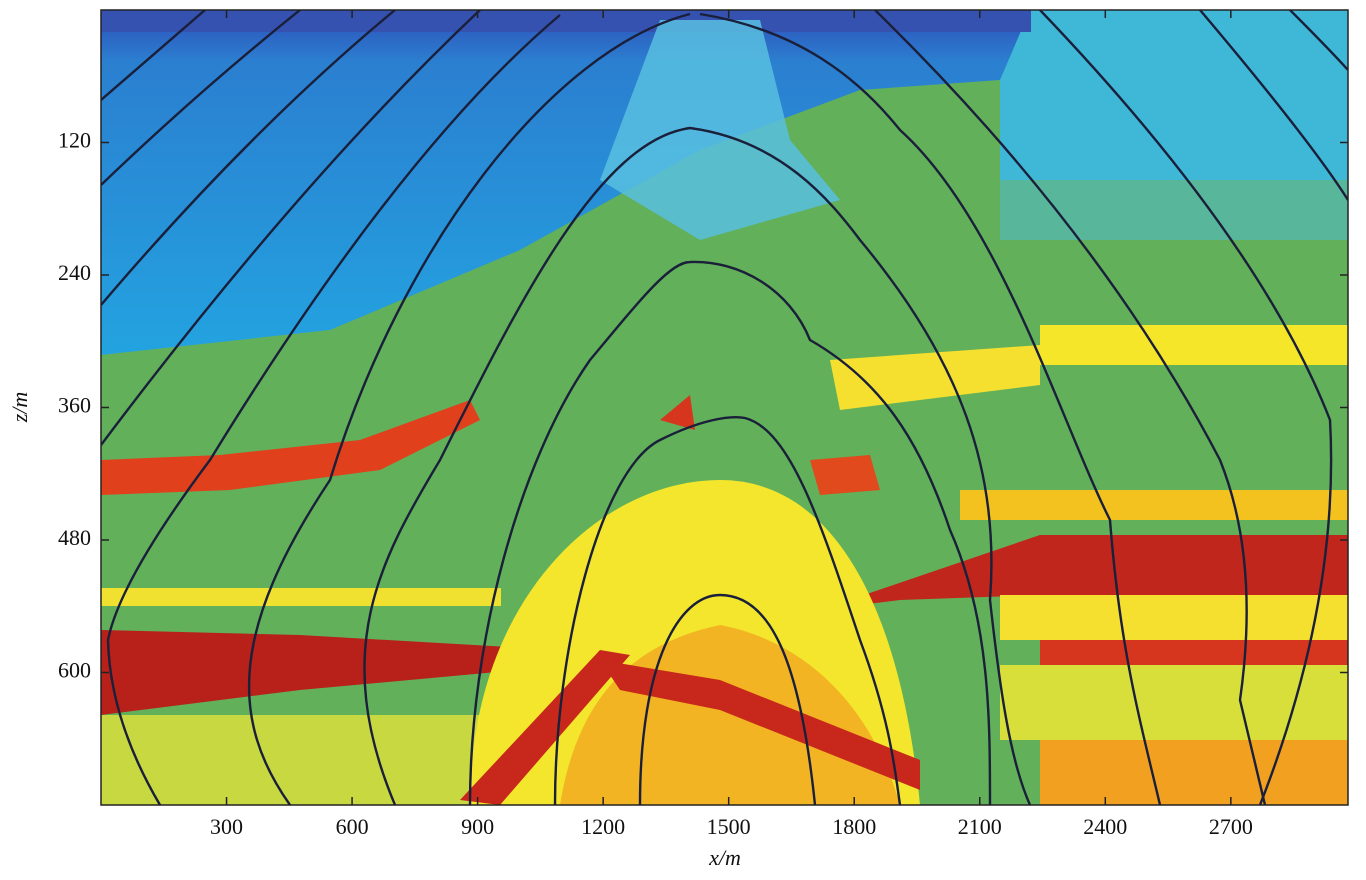 This screenshot has height=880, width=1366. Describe the element at coordinates (980, 826) in the screenshot. I see `x-tick-label: 2100` at that location.